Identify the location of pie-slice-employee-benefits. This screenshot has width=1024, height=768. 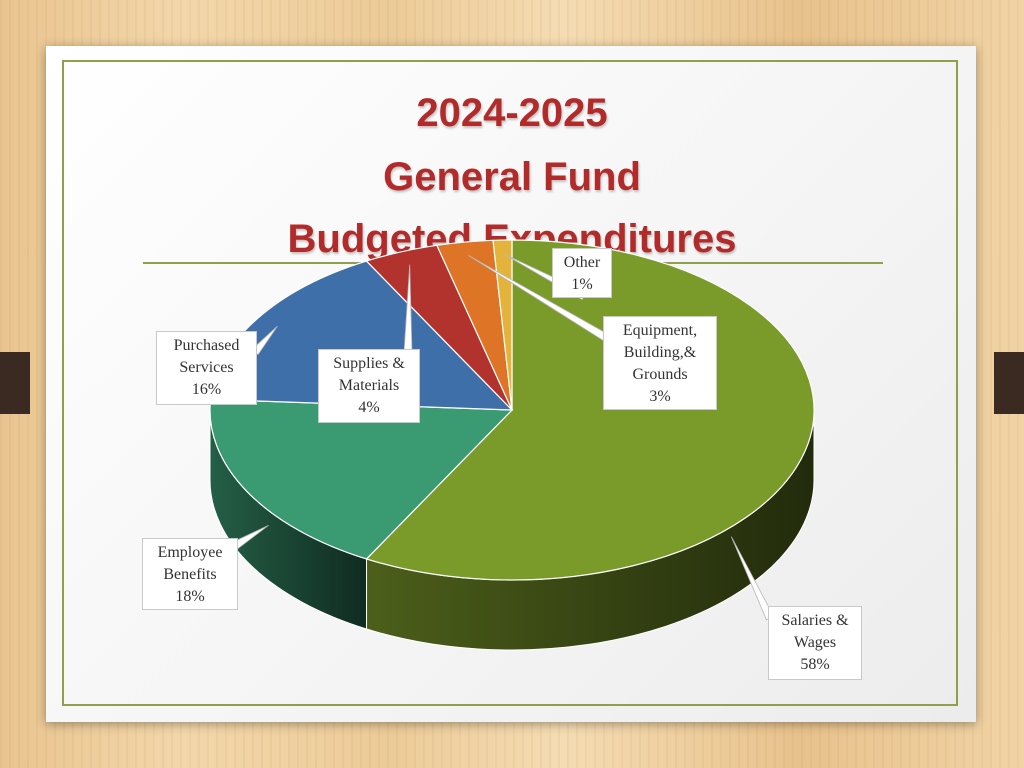
(361, 479).